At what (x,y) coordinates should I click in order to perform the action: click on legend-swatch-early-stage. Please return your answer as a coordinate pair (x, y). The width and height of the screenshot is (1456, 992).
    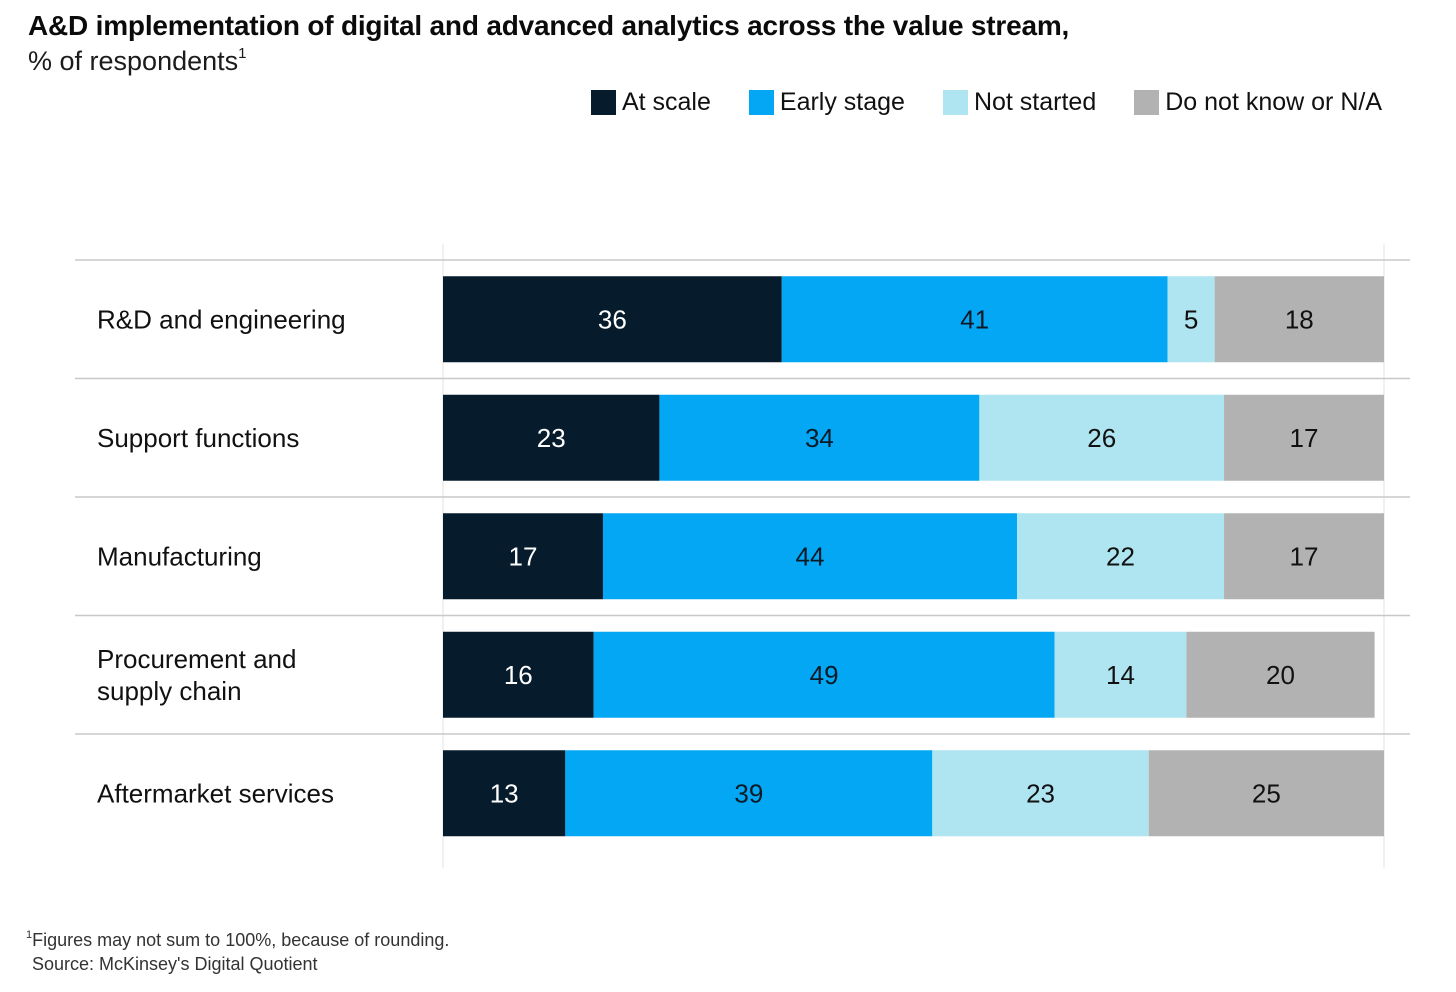
    Looking at the image, I should click on (761, 102).